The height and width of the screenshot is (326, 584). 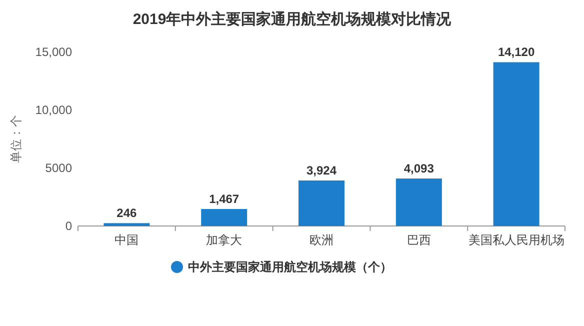 I want to click on y-tick-label: 0, so click(x=68, y=226).